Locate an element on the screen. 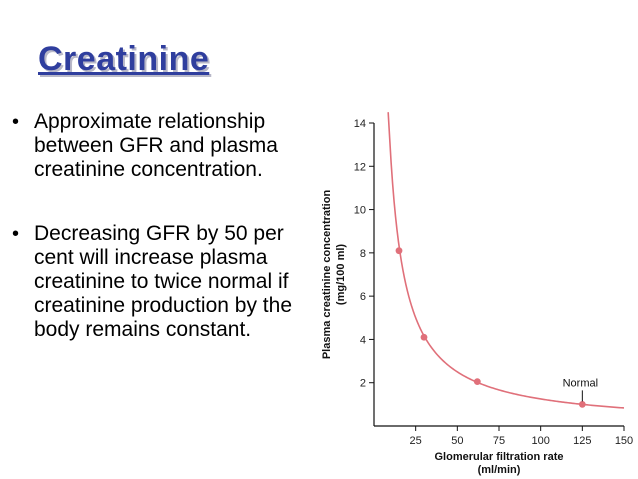 The image size is (638, 479). y-tick-label: 2 is located at coordinates (363, 384).